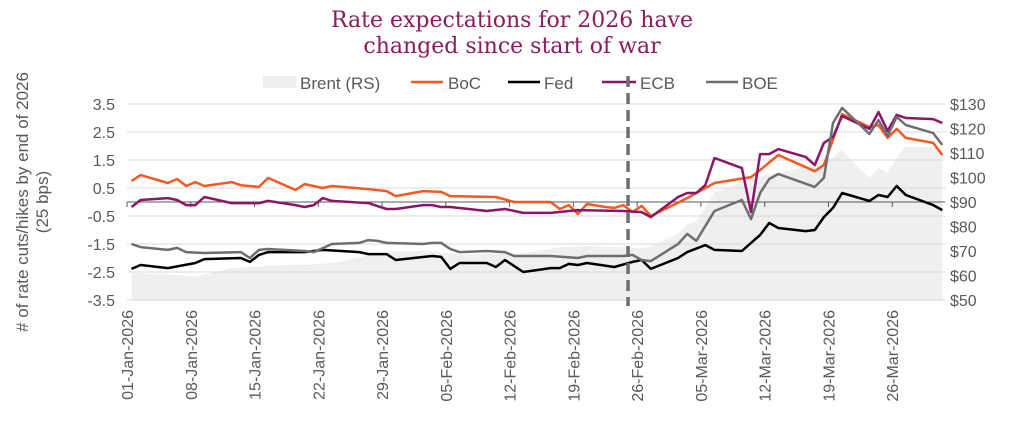 This screenshot has width=1024, height=437. Describe the element at coordinates (893, 356) in the screenshot. I see `x-tick-label: 26-Mar-2026` at that location.